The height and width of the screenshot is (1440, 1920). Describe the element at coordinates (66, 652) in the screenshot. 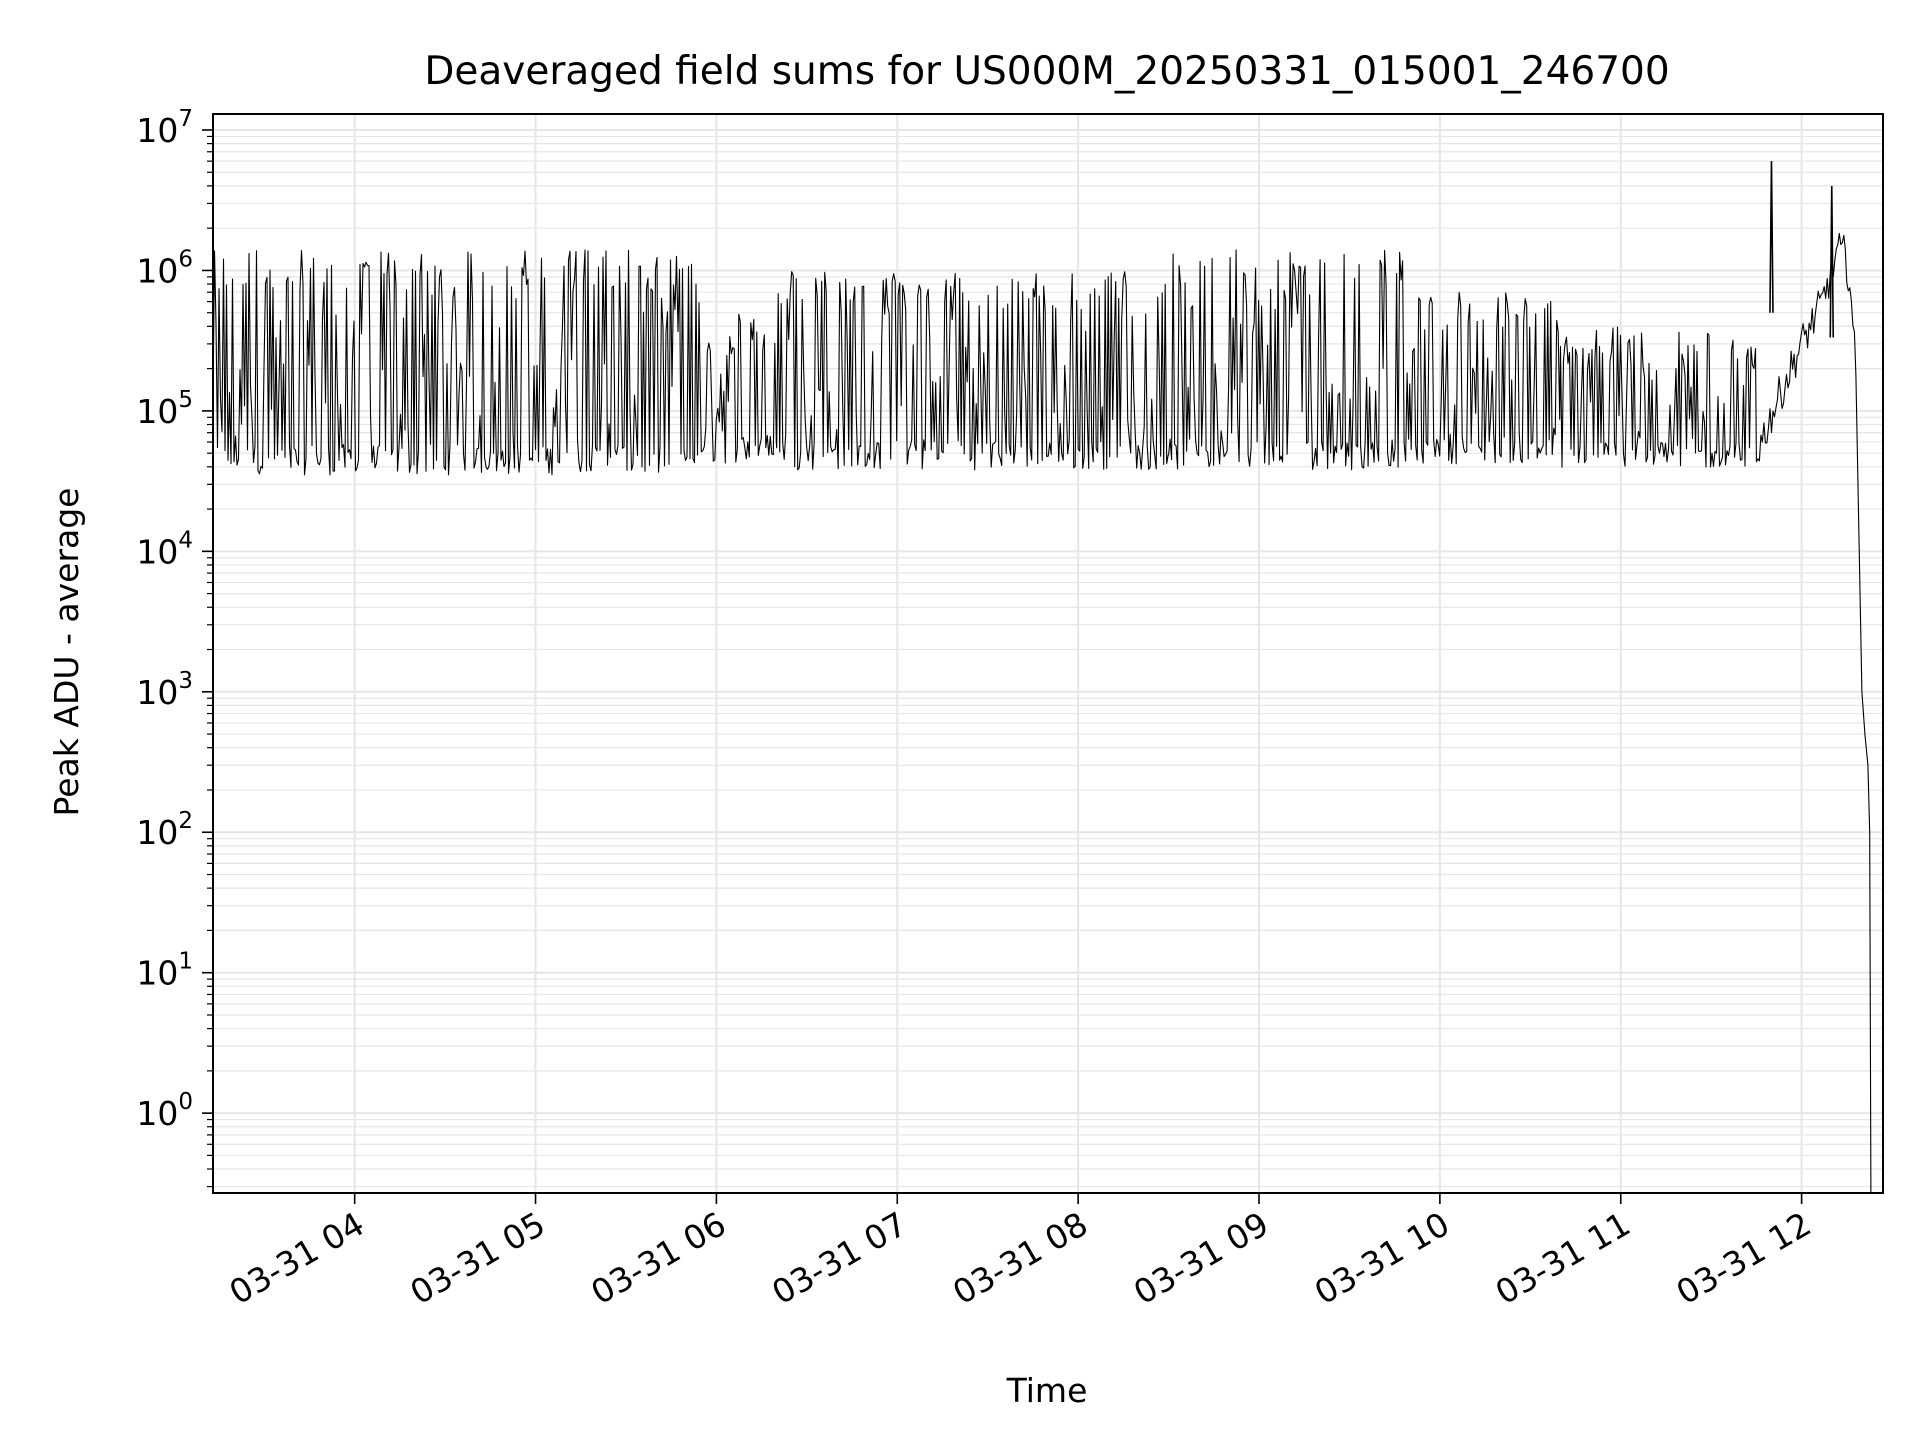

I see `y-axis-label: Peak ADU - average` at that location.